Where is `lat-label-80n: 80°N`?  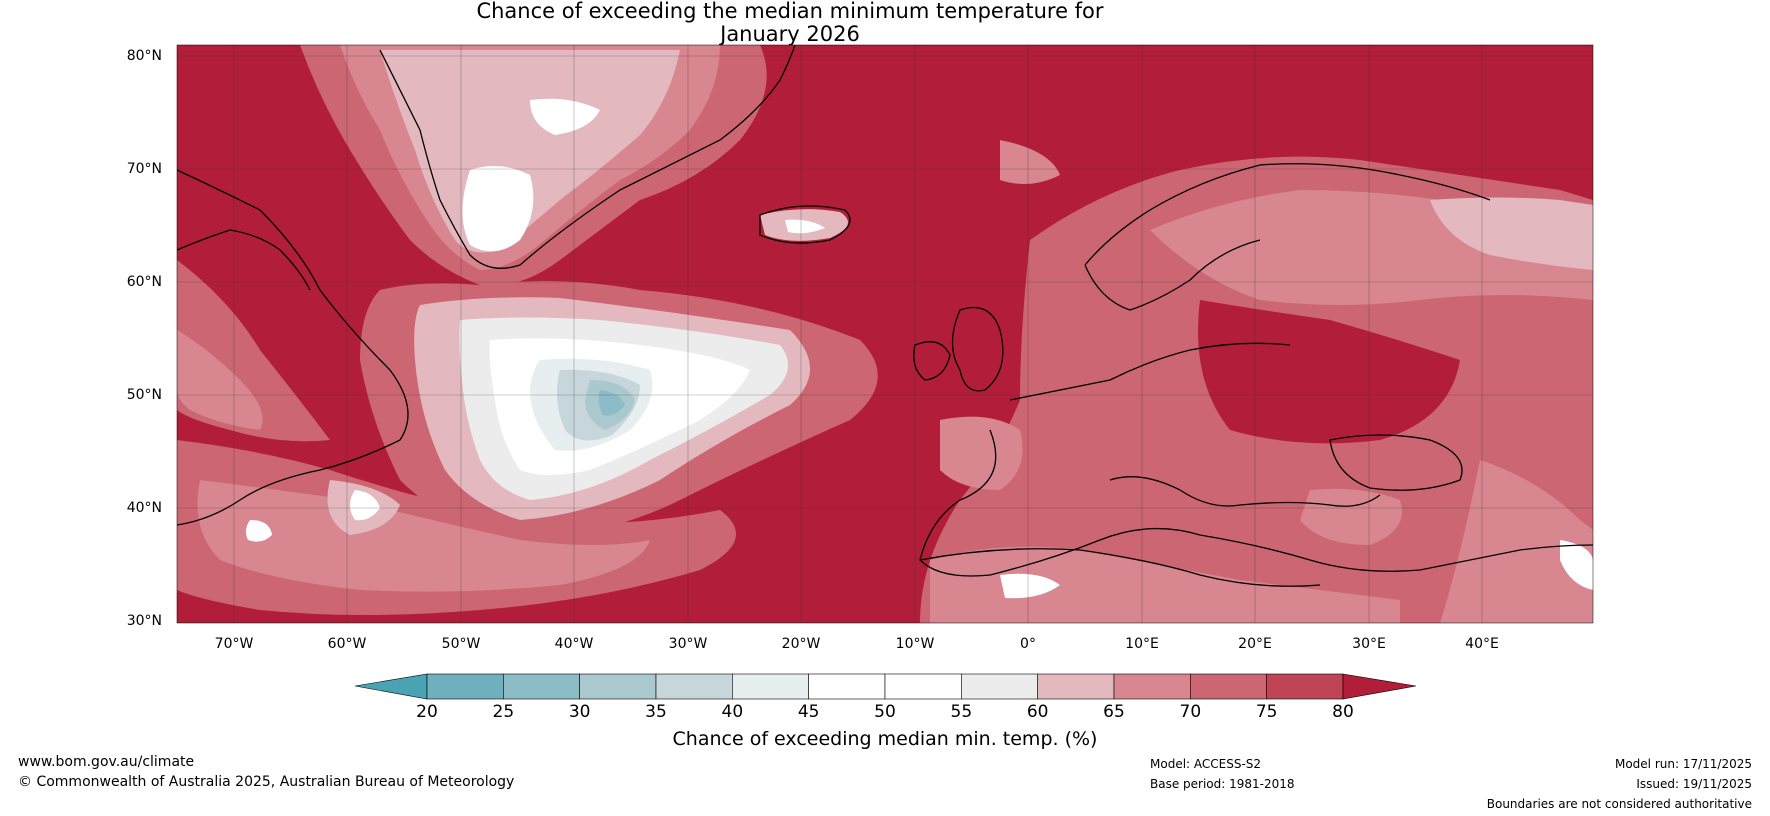
lat-label-80n: 80°N is located at coordinates (144, 56).